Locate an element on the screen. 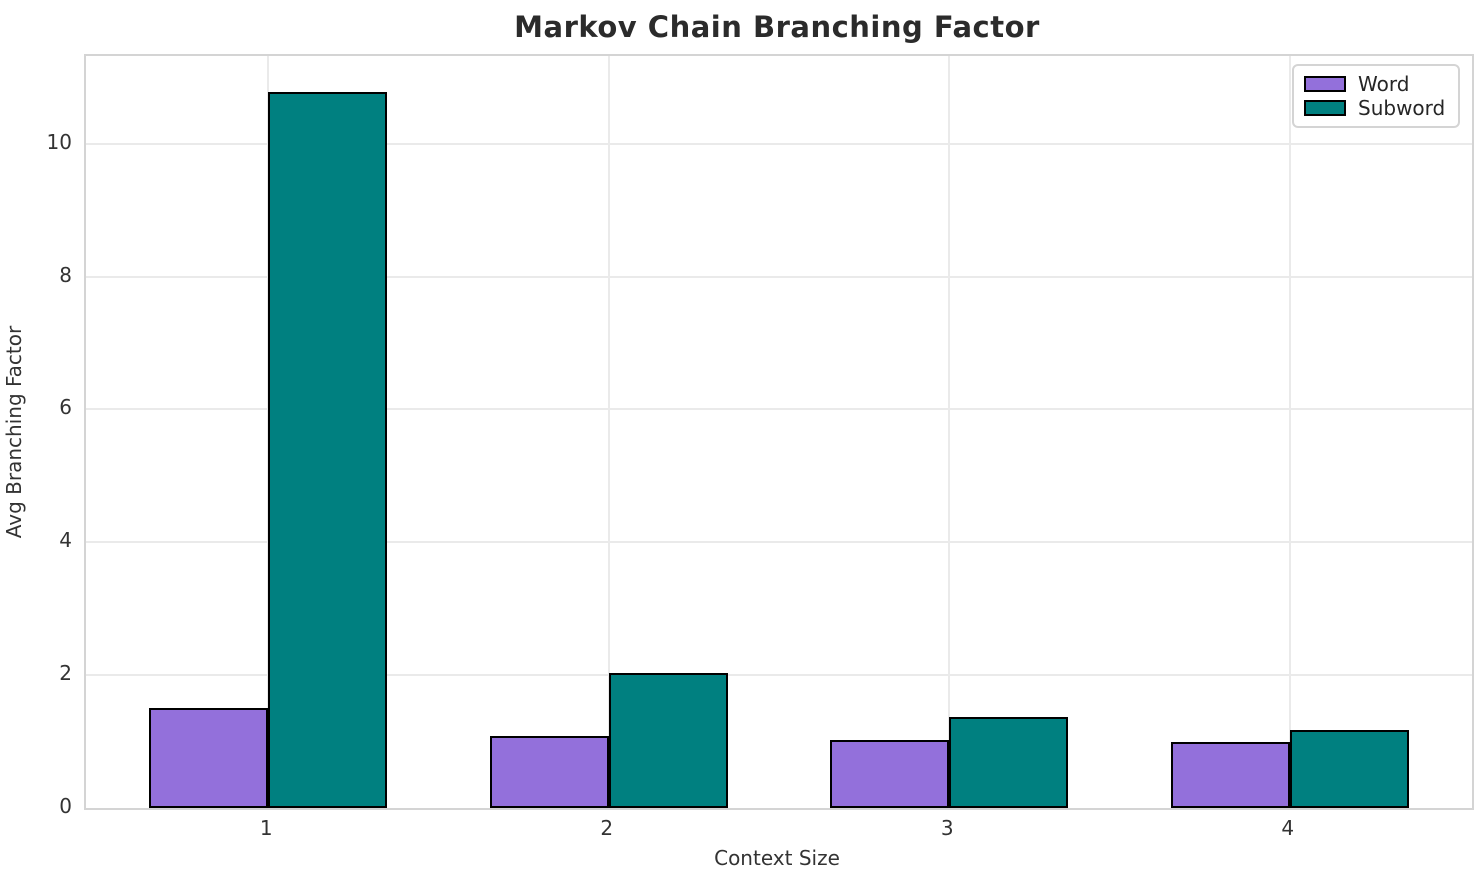 The width and height of the screenshot is (1484, 885). x-axis-label: Context Size is located at coordinates (777, 858).